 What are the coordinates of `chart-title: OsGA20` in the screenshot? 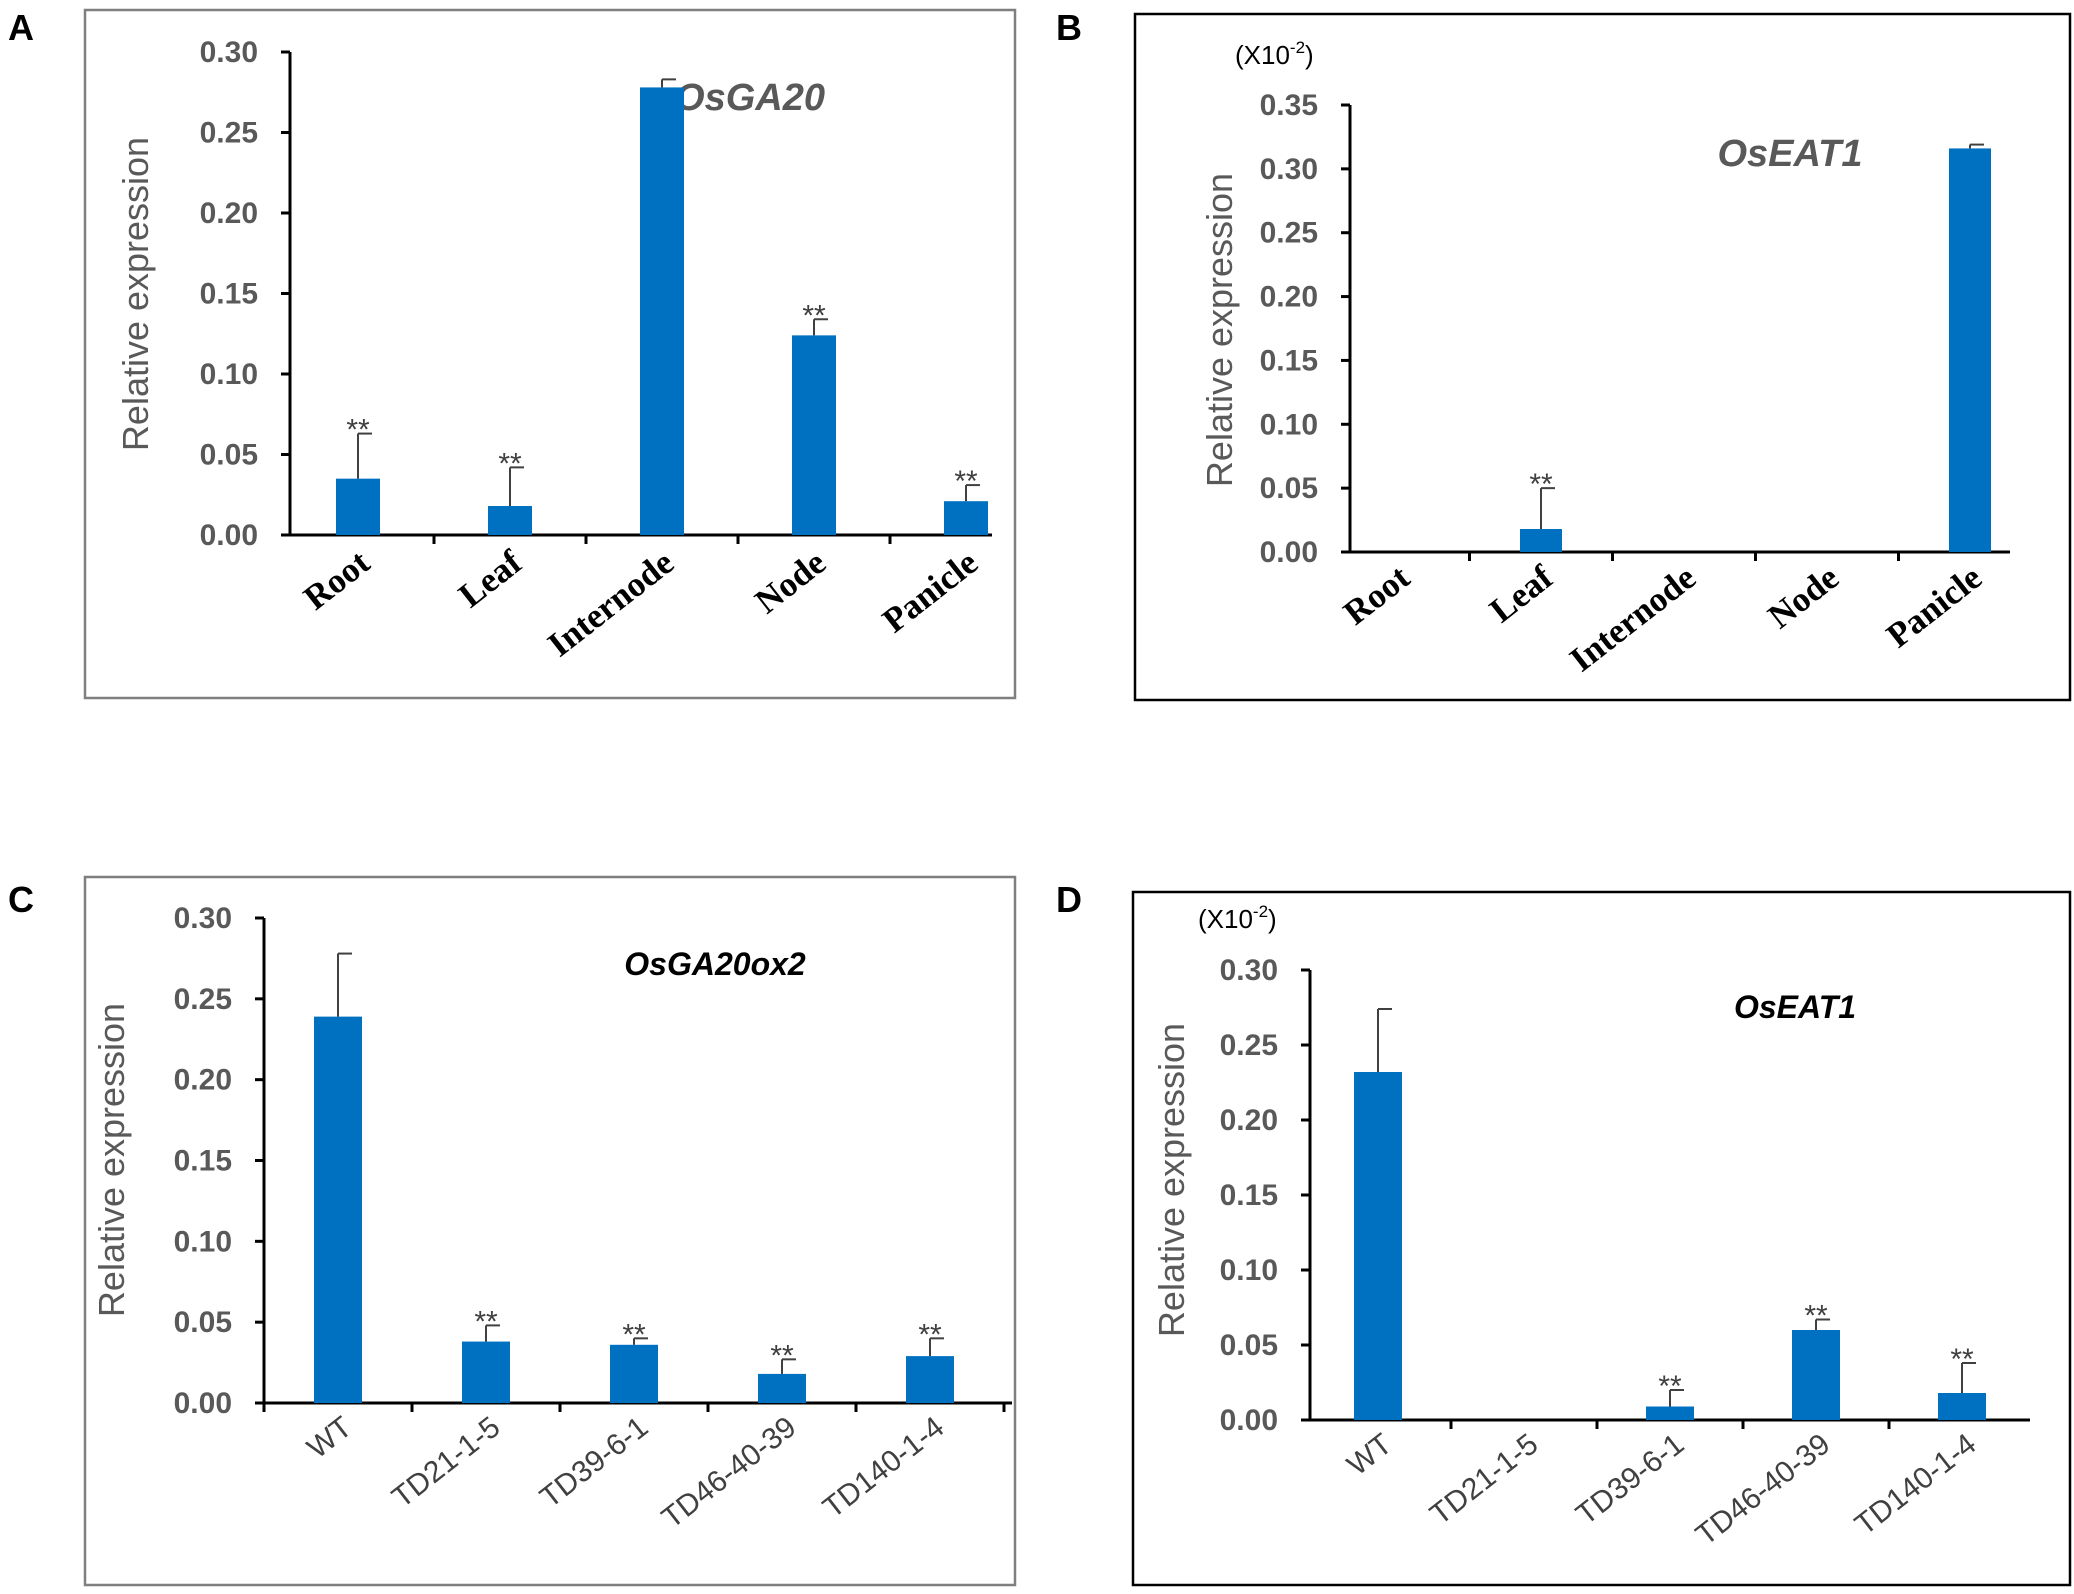 It's located at (750, 98).